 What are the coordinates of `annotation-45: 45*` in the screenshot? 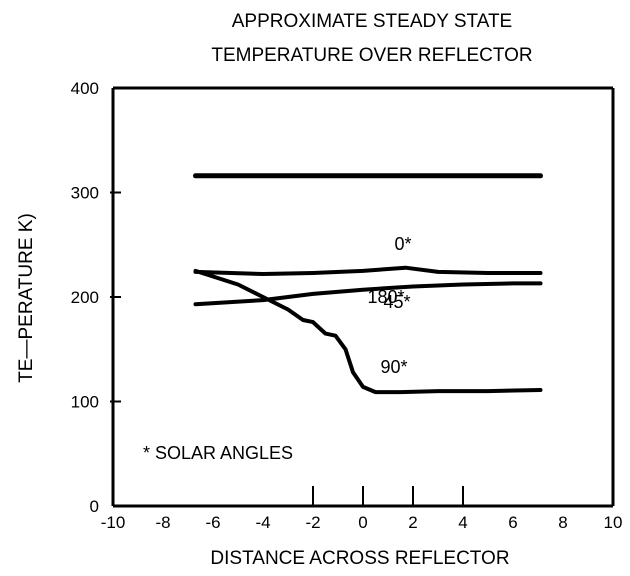 It's located at (396, 302).